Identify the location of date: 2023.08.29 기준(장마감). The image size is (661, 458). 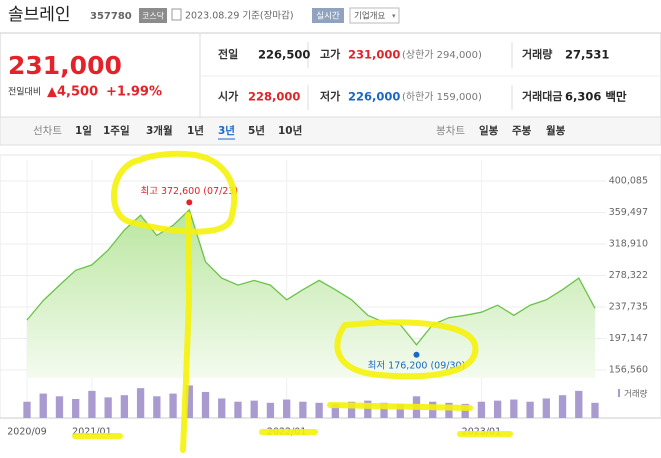
(239, 16).